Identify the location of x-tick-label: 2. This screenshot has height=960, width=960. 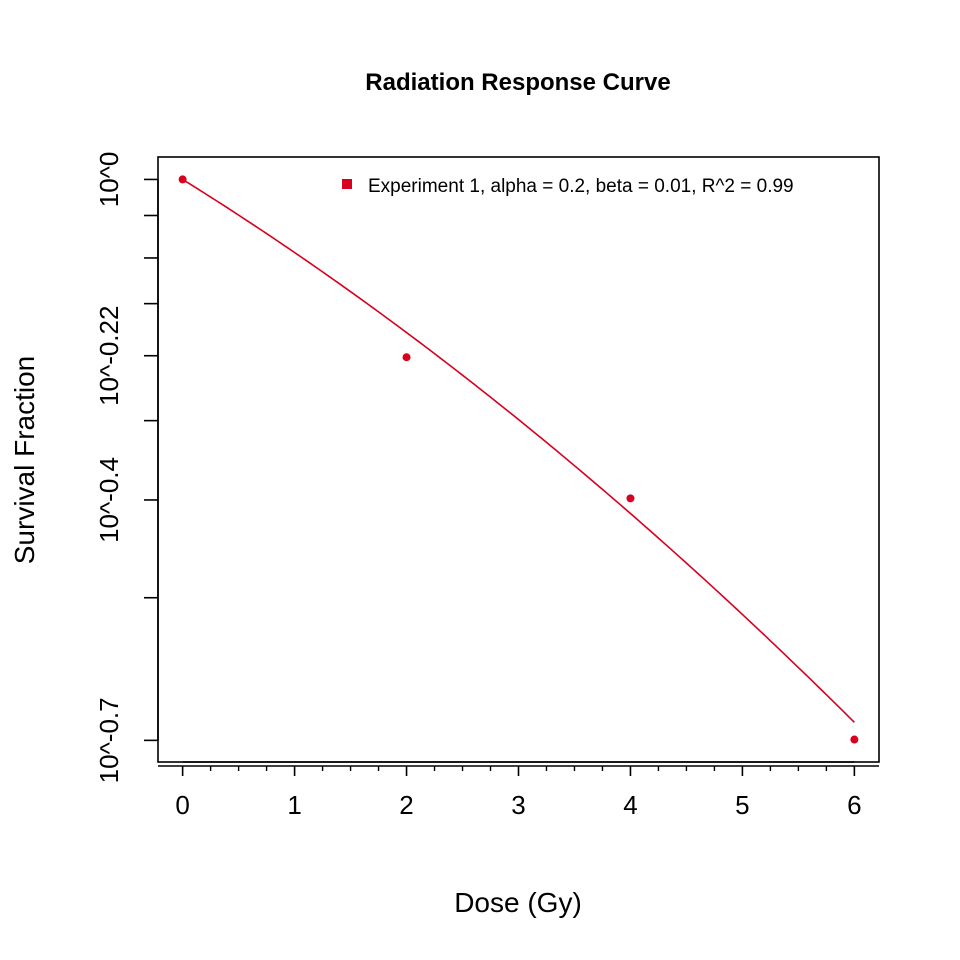
(406, 805).